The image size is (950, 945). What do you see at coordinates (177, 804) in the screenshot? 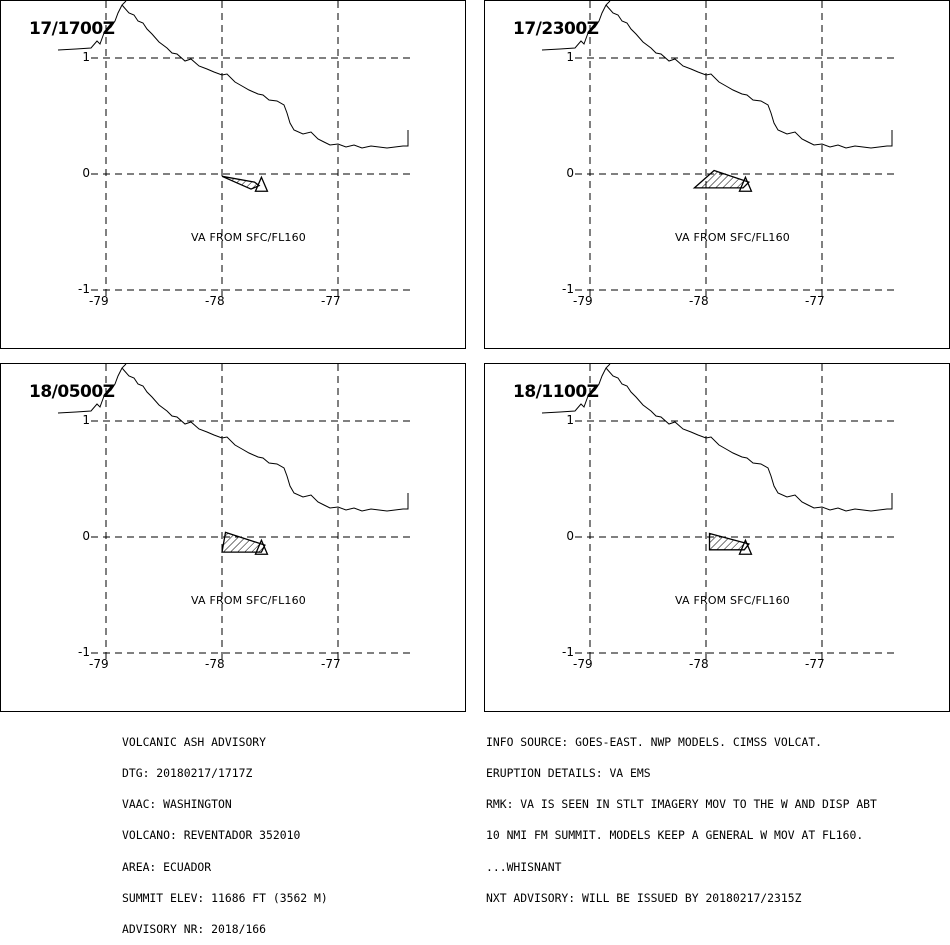
I see `advisory-line: VAAC: WASHINGTON` at bounding box center [177, 804].